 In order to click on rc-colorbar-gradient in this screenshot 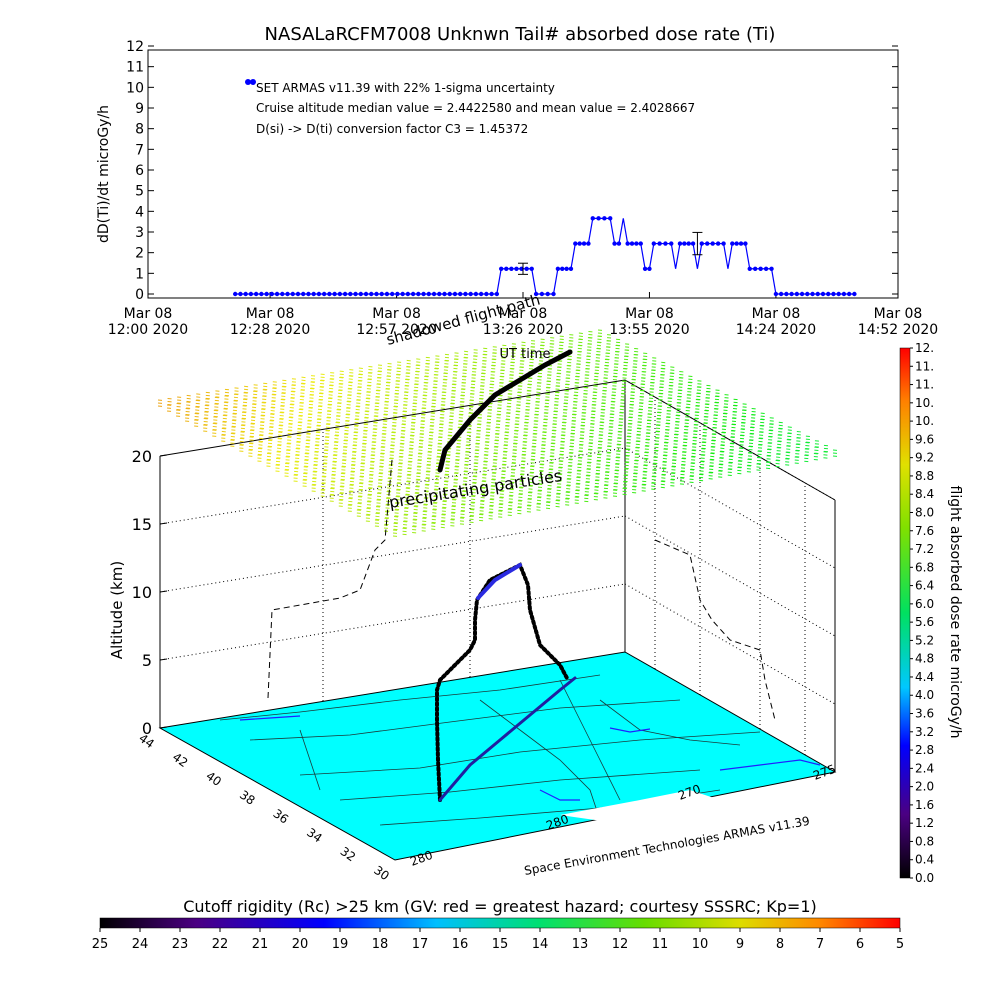, I will do `click(500, 923)`.